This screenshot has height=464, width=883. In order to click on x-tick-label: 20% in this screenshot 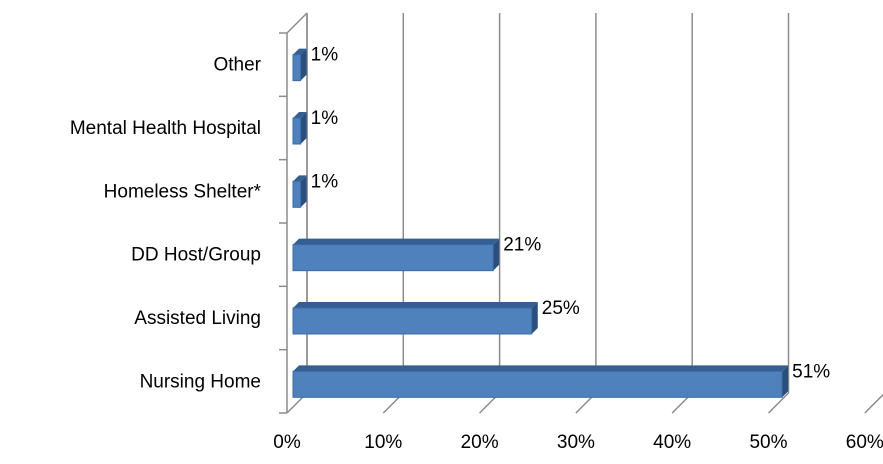, I will do `click(480, 442)`.